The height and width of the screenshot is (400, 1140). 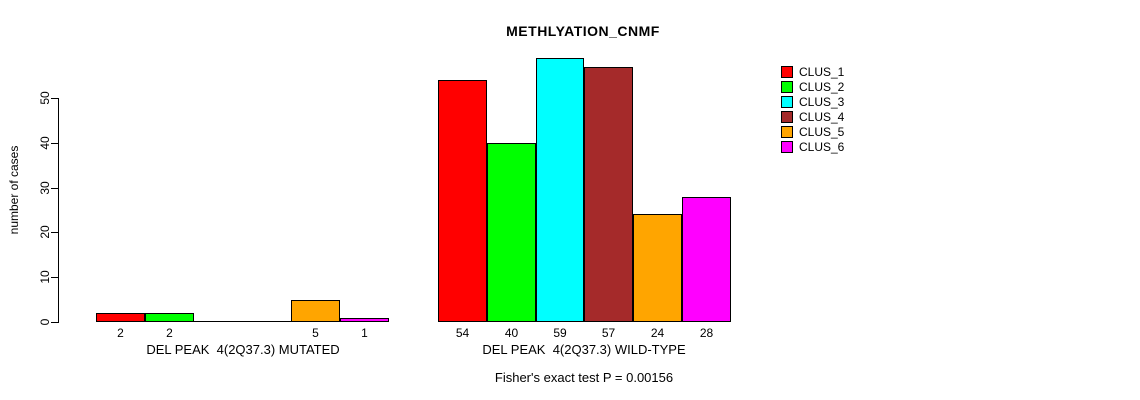 What do you see at coordinates (45, 98) in the screenshot?
I see `y-tick-label: 50` at bounding box center [45, 98].